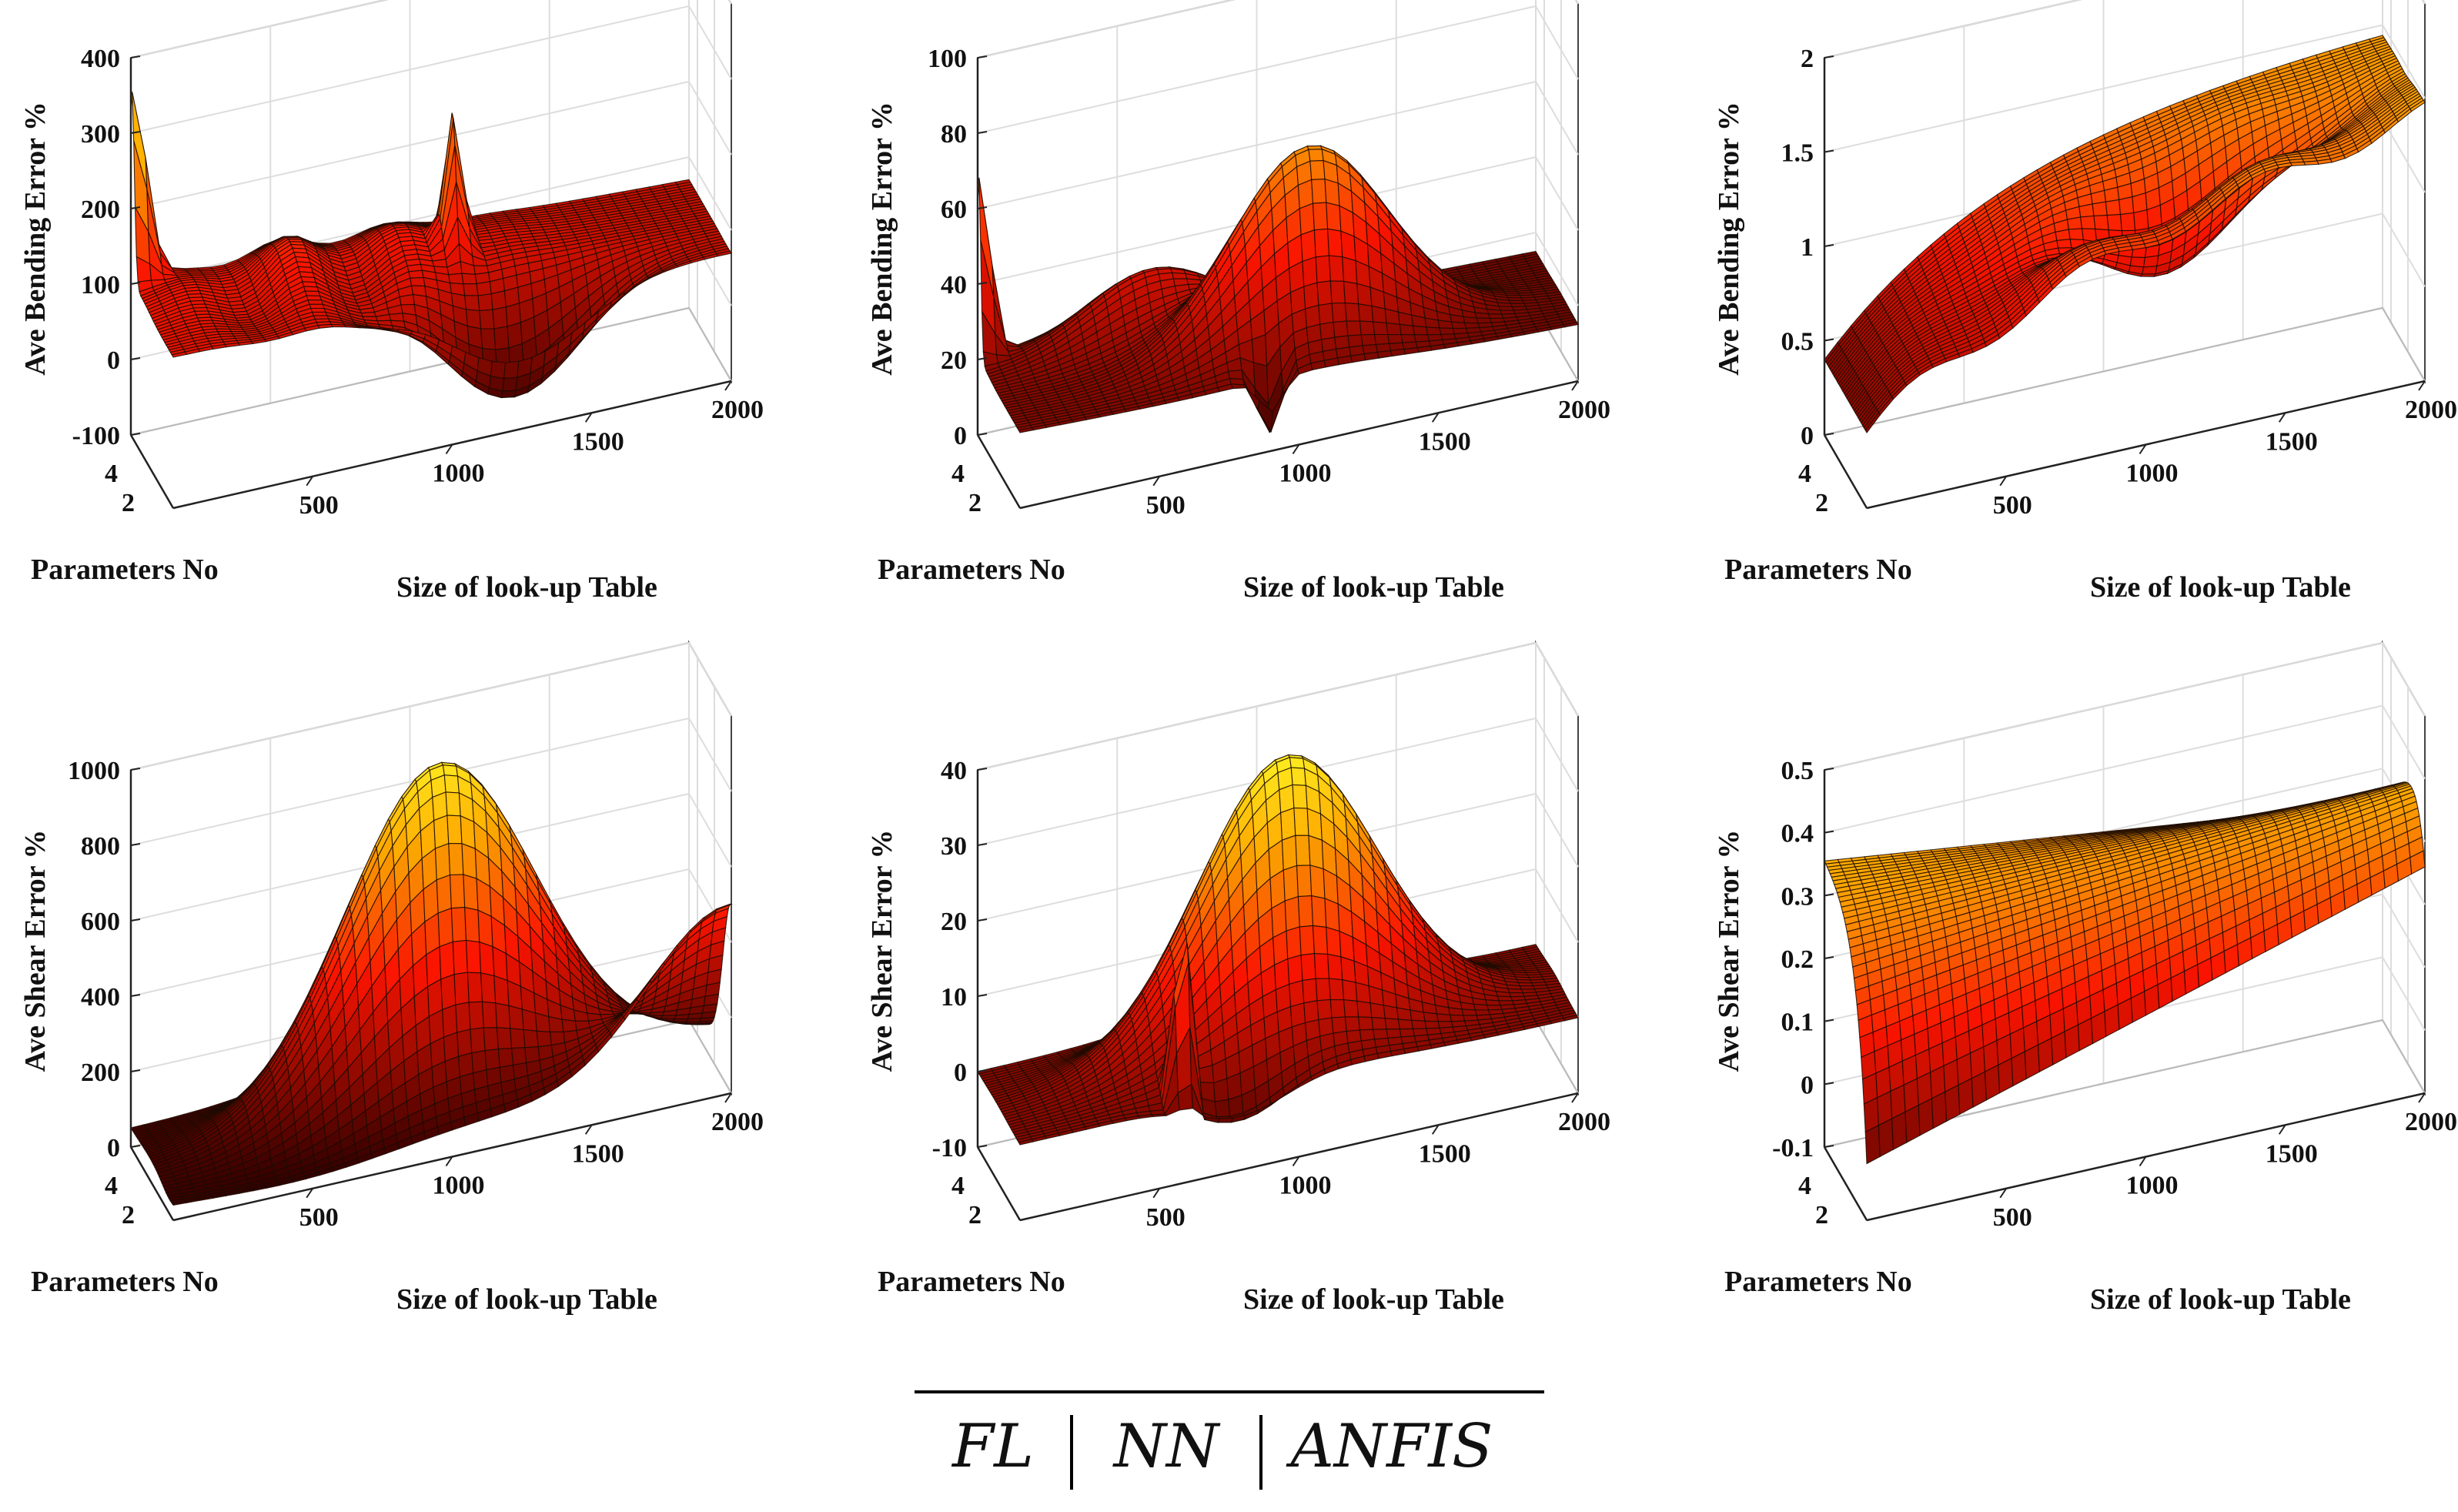  I want to click on z-tick-label: 200, so click(100, 210).